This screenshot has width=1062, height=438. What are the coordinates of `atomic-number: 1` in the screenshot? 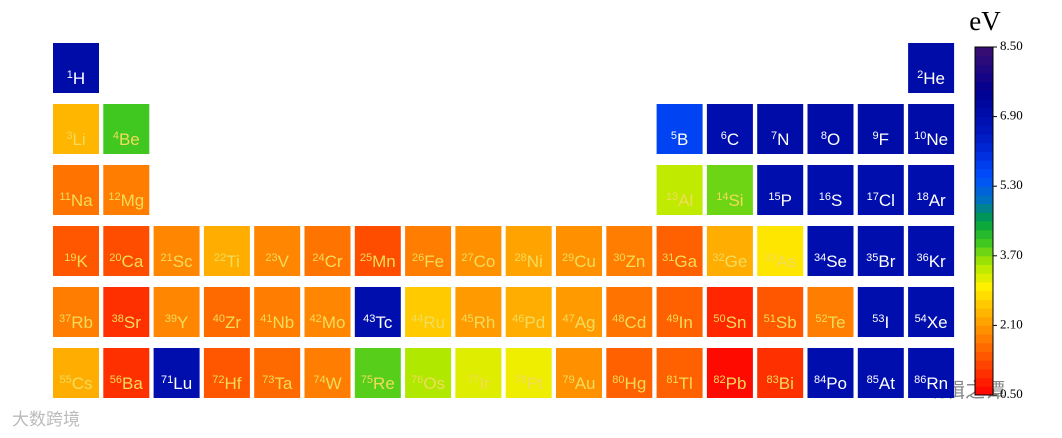 It's located at (70, 75).